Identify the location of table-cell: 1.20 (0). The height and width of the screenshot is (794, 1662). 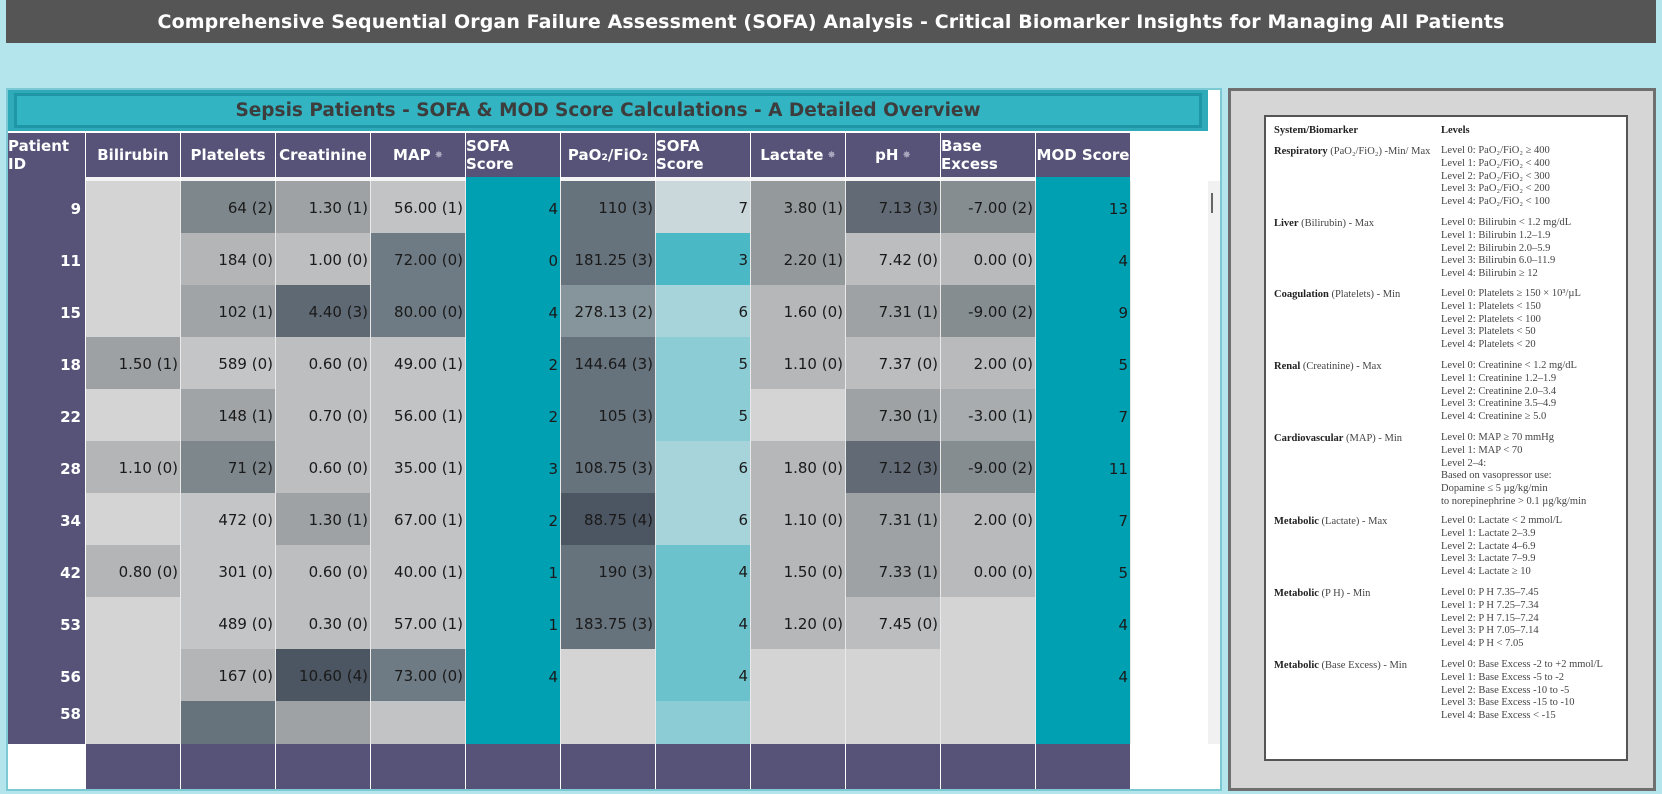
(798, 624).